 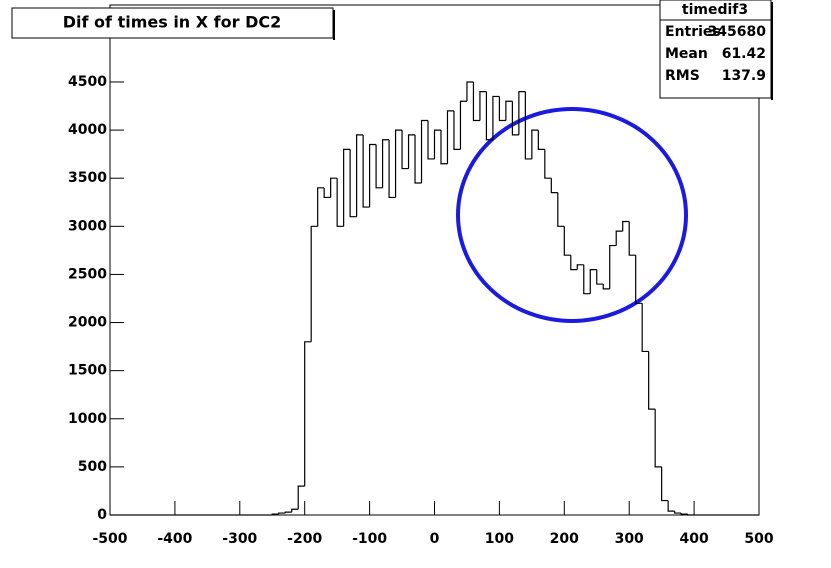 I want to click on x-tick-label: -300, so click(x=239, y=539).